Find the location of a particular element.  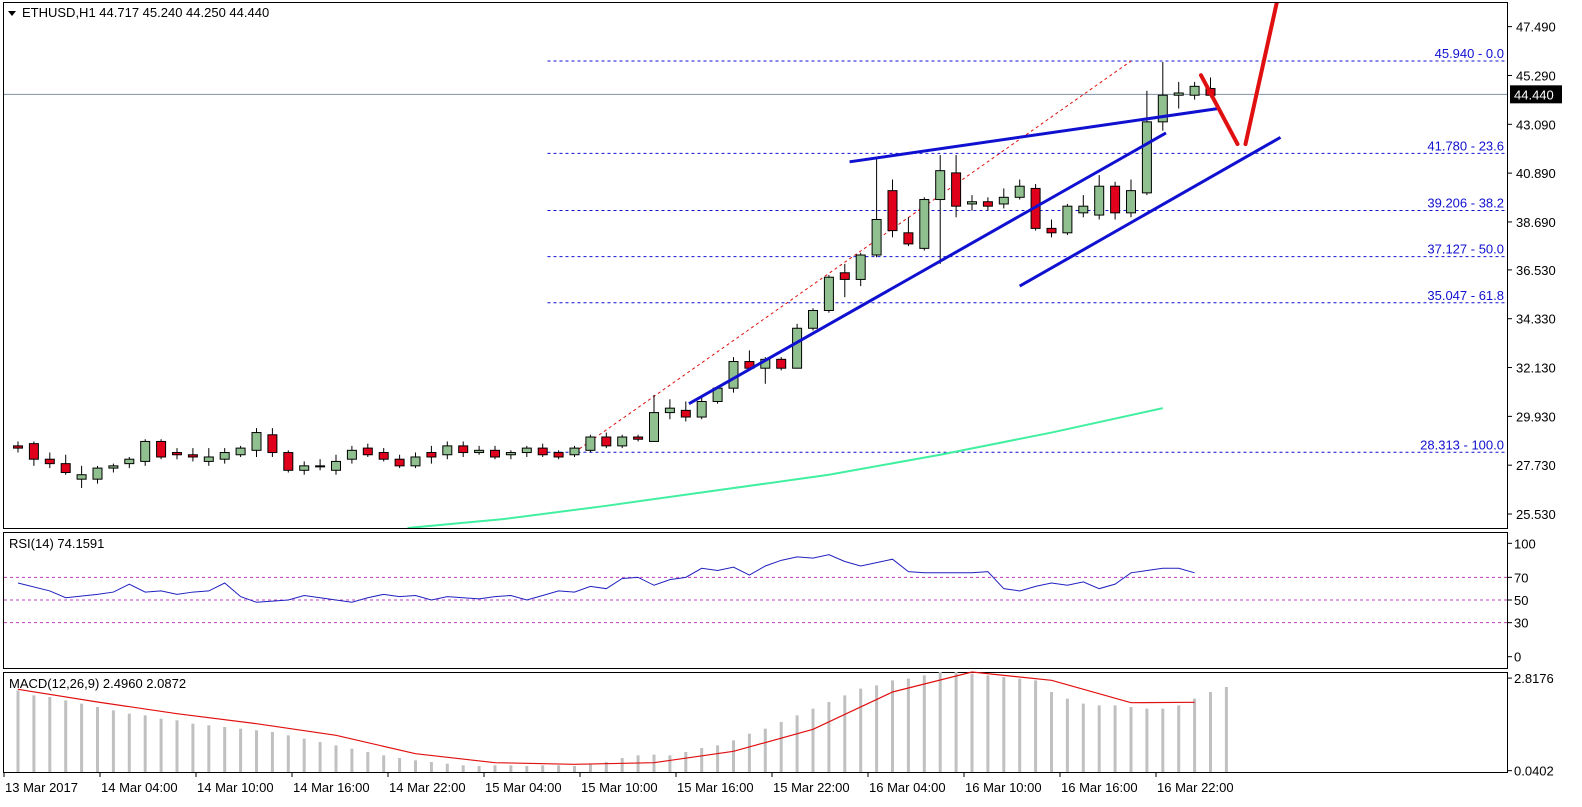

time-axis-label: 16 Mar 10:00 is located at coordinates (1003, 787).